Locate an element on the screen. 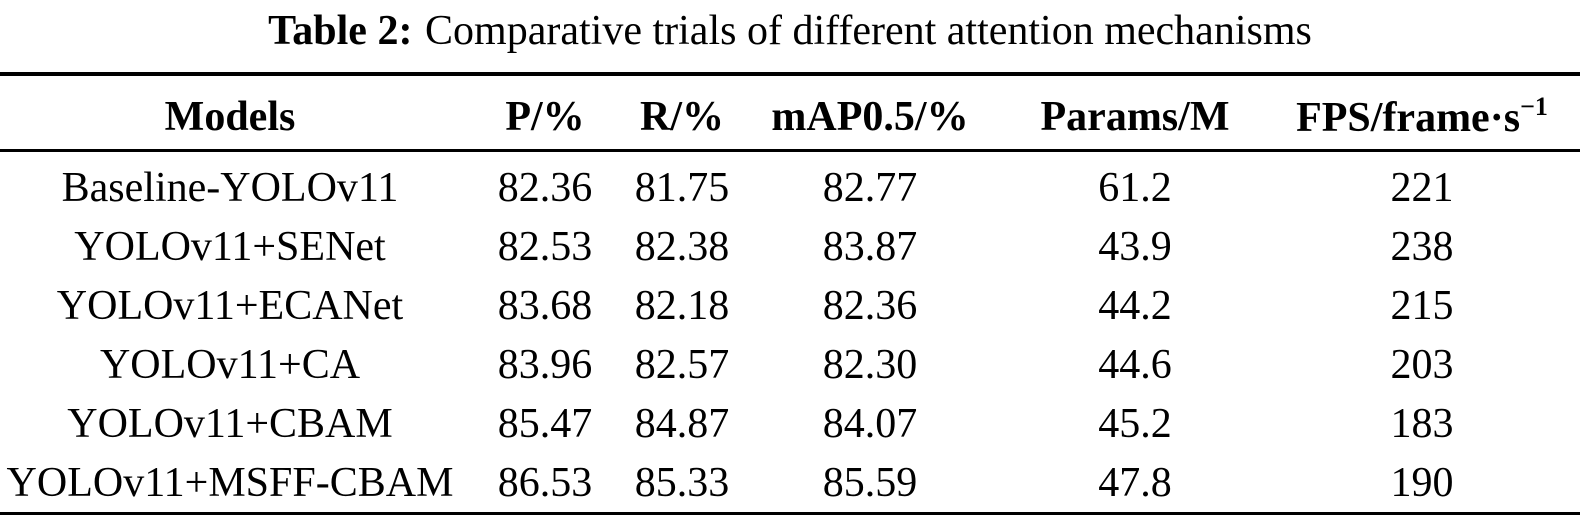 The width and height of the screenshot is (1580, 515). column-header-fps: FPS/frame·s−1 is located at coordinates (1422, 113).